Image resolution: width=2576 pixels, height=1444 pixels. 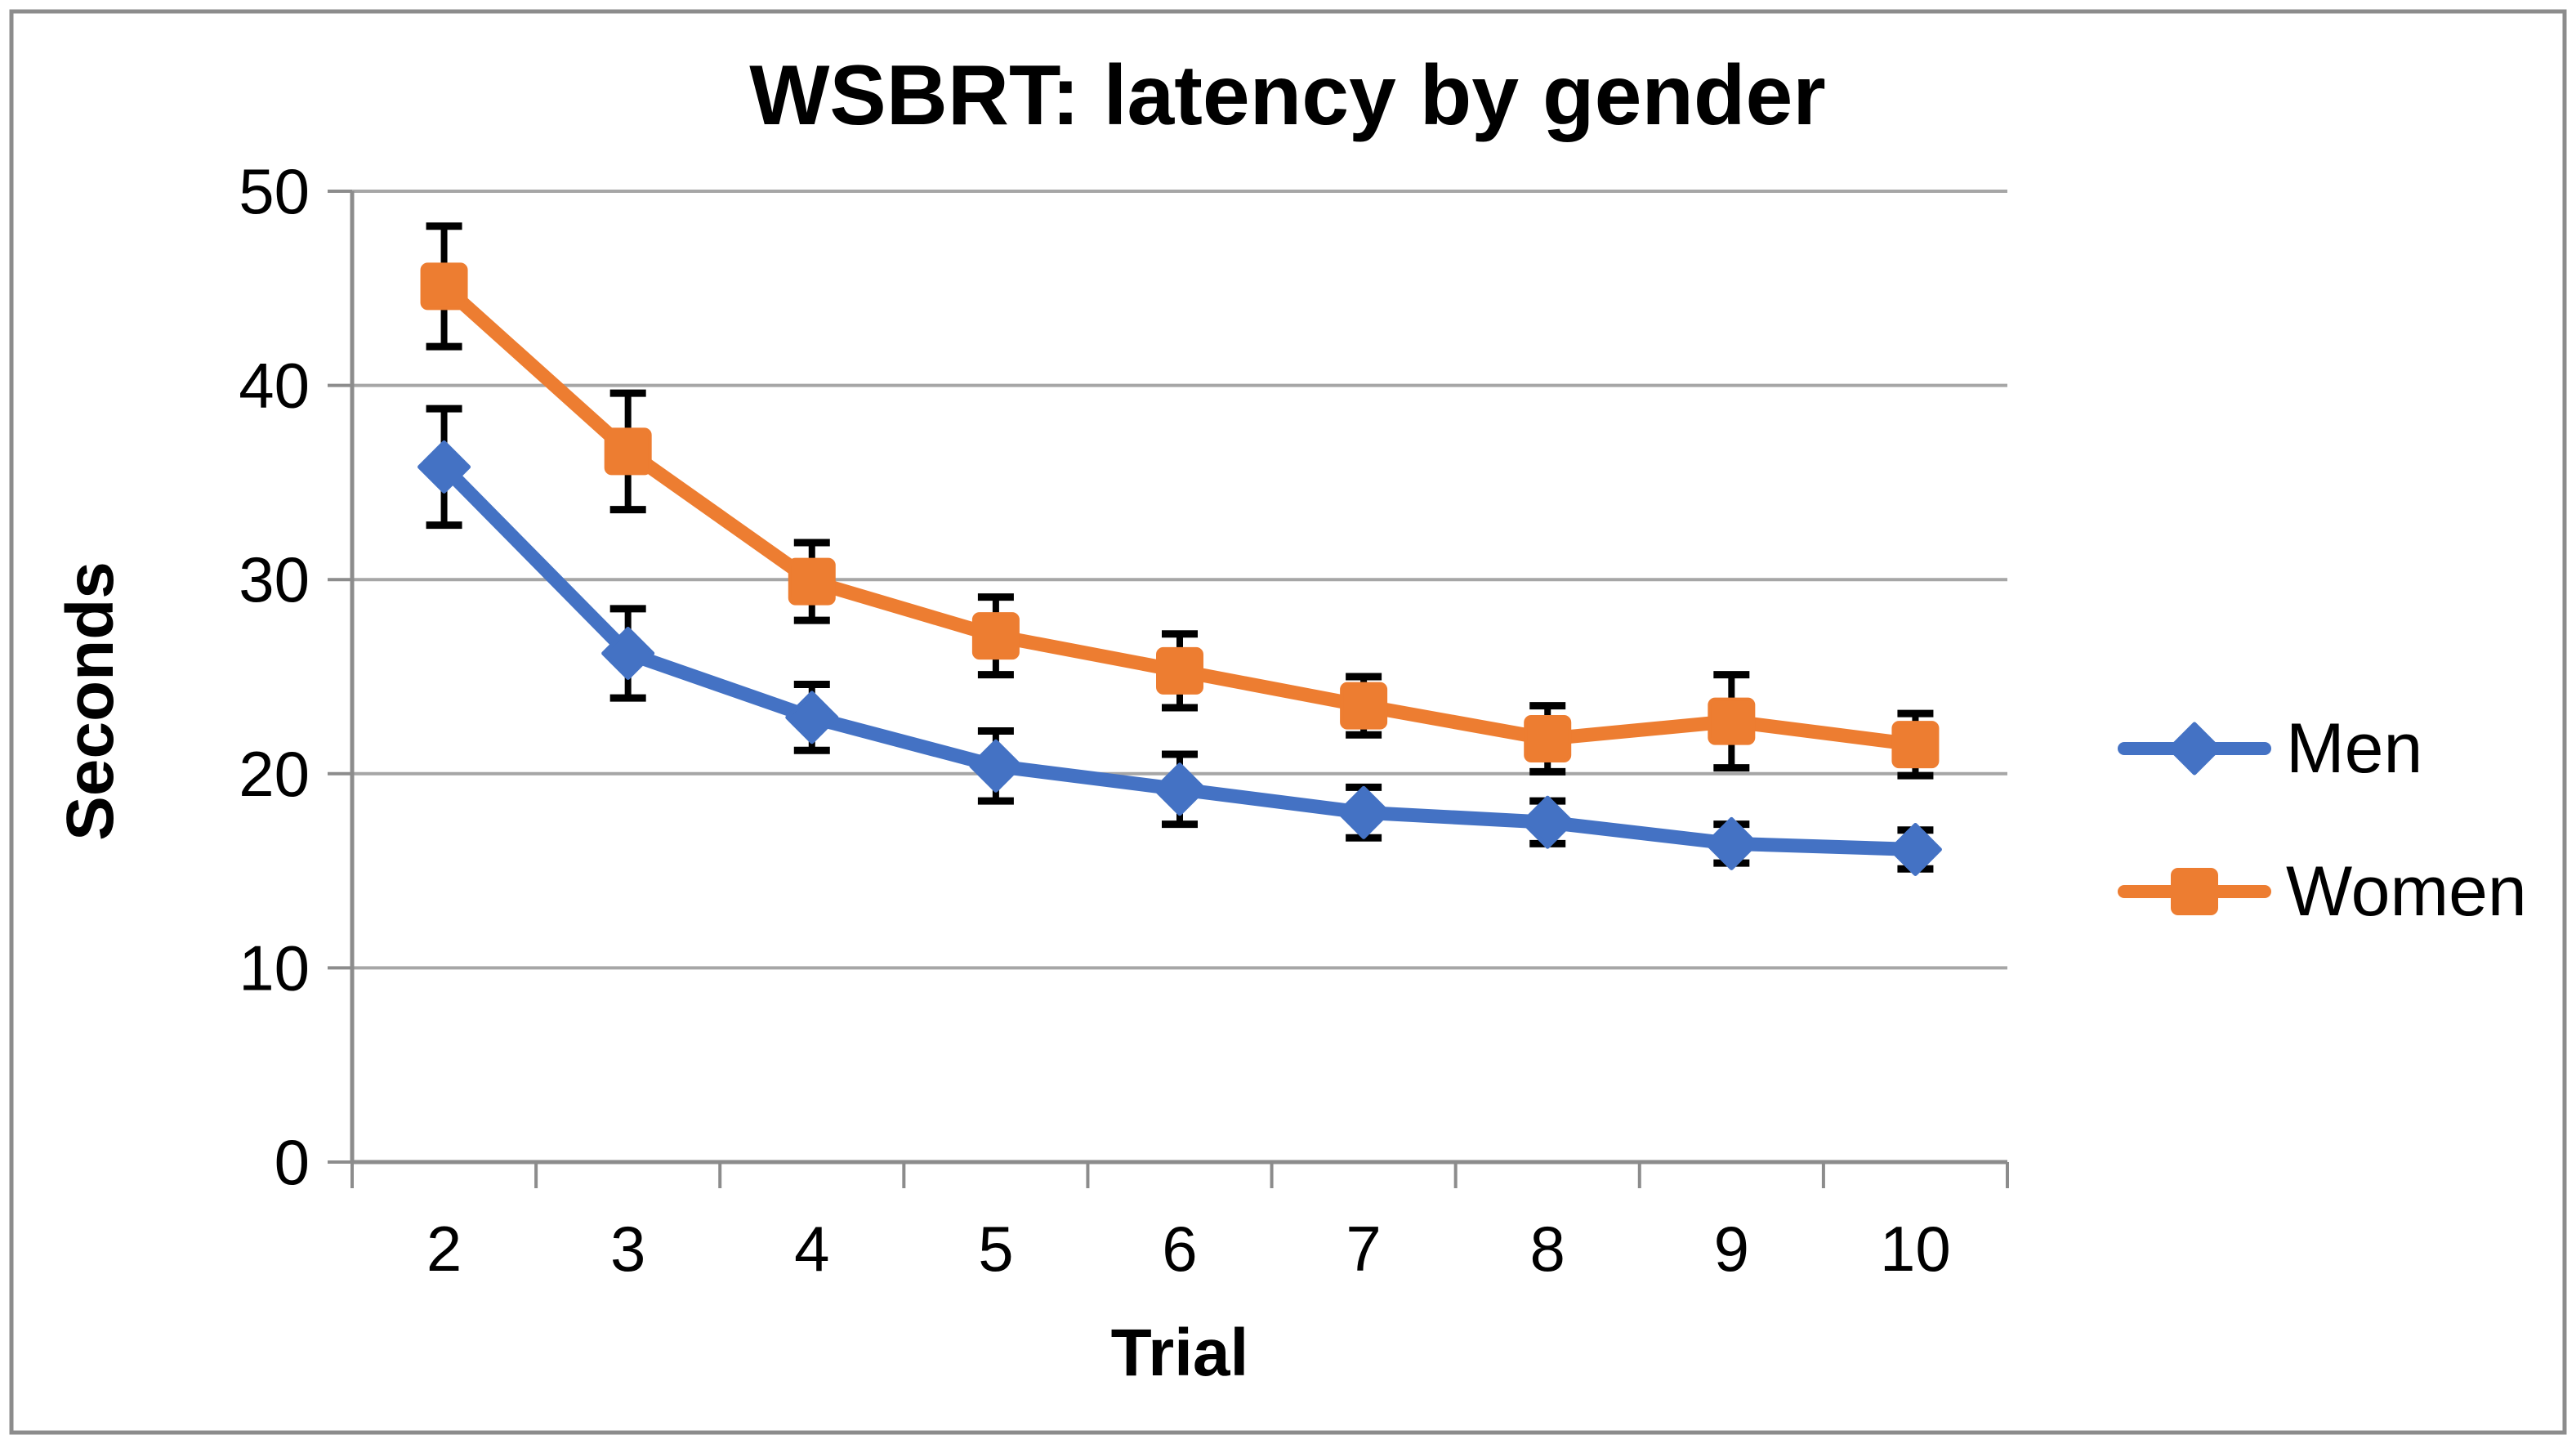 I want to click on x-tick-label-9: 9, so click(x=1731, y=1249).